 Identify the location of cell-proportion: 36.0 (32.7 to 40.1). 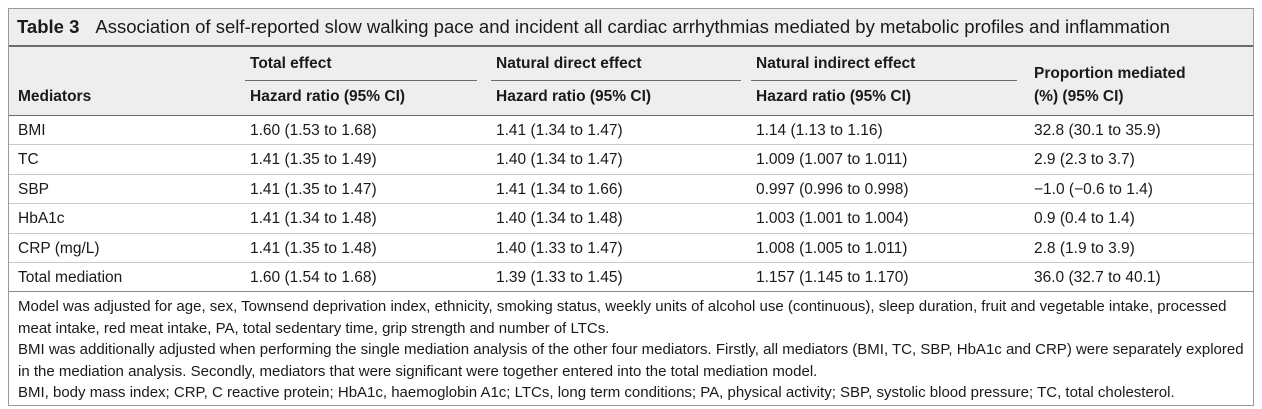
(1097, 277).